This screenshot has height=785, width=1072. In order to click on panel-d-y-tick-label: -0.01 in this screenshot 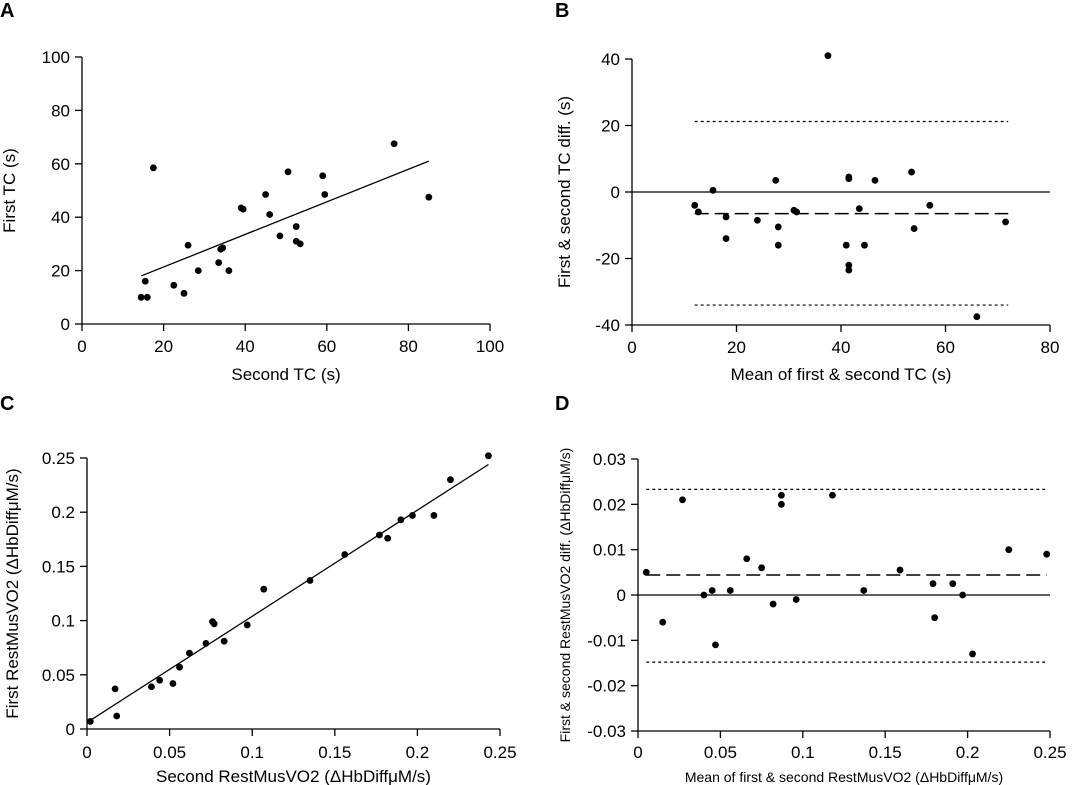, I will do `click(606, 640)`.